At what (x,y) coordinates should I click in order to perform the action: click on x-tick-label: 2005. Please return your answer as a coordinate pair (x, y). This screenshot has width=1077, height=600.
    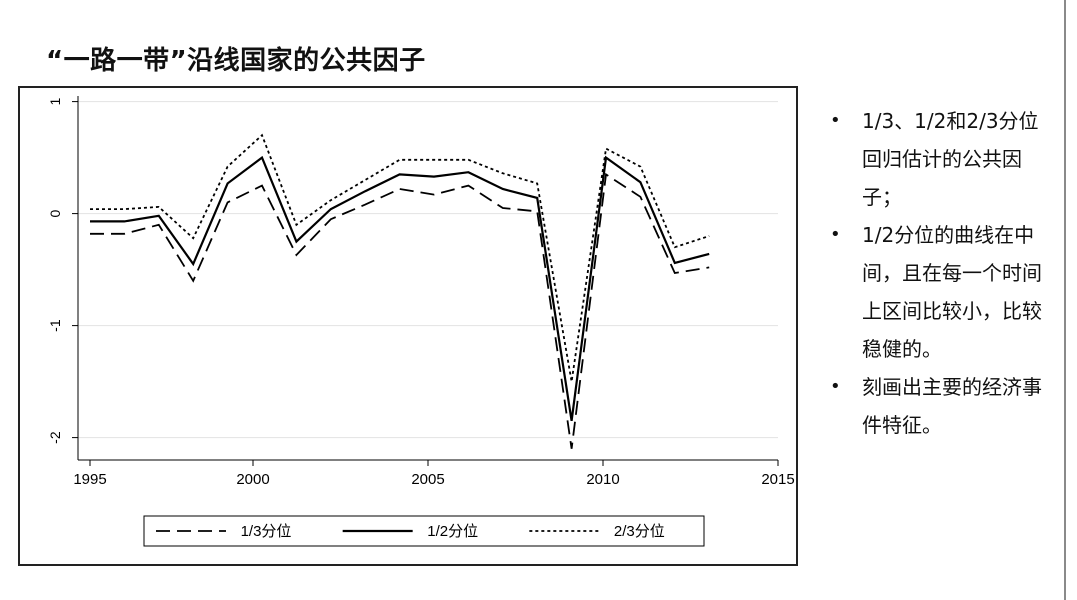
    Looking at the image, I should click on (427, 479).